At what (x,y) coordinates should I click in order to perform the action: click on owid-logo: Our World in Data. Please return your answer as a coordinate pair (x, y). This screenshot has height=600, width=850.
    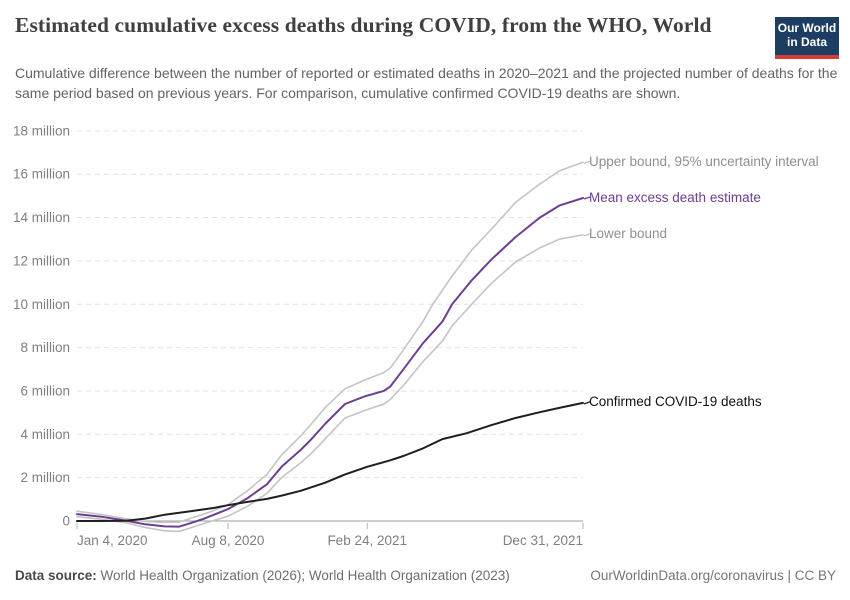
    Looking at the image, I should click on (807, 38).